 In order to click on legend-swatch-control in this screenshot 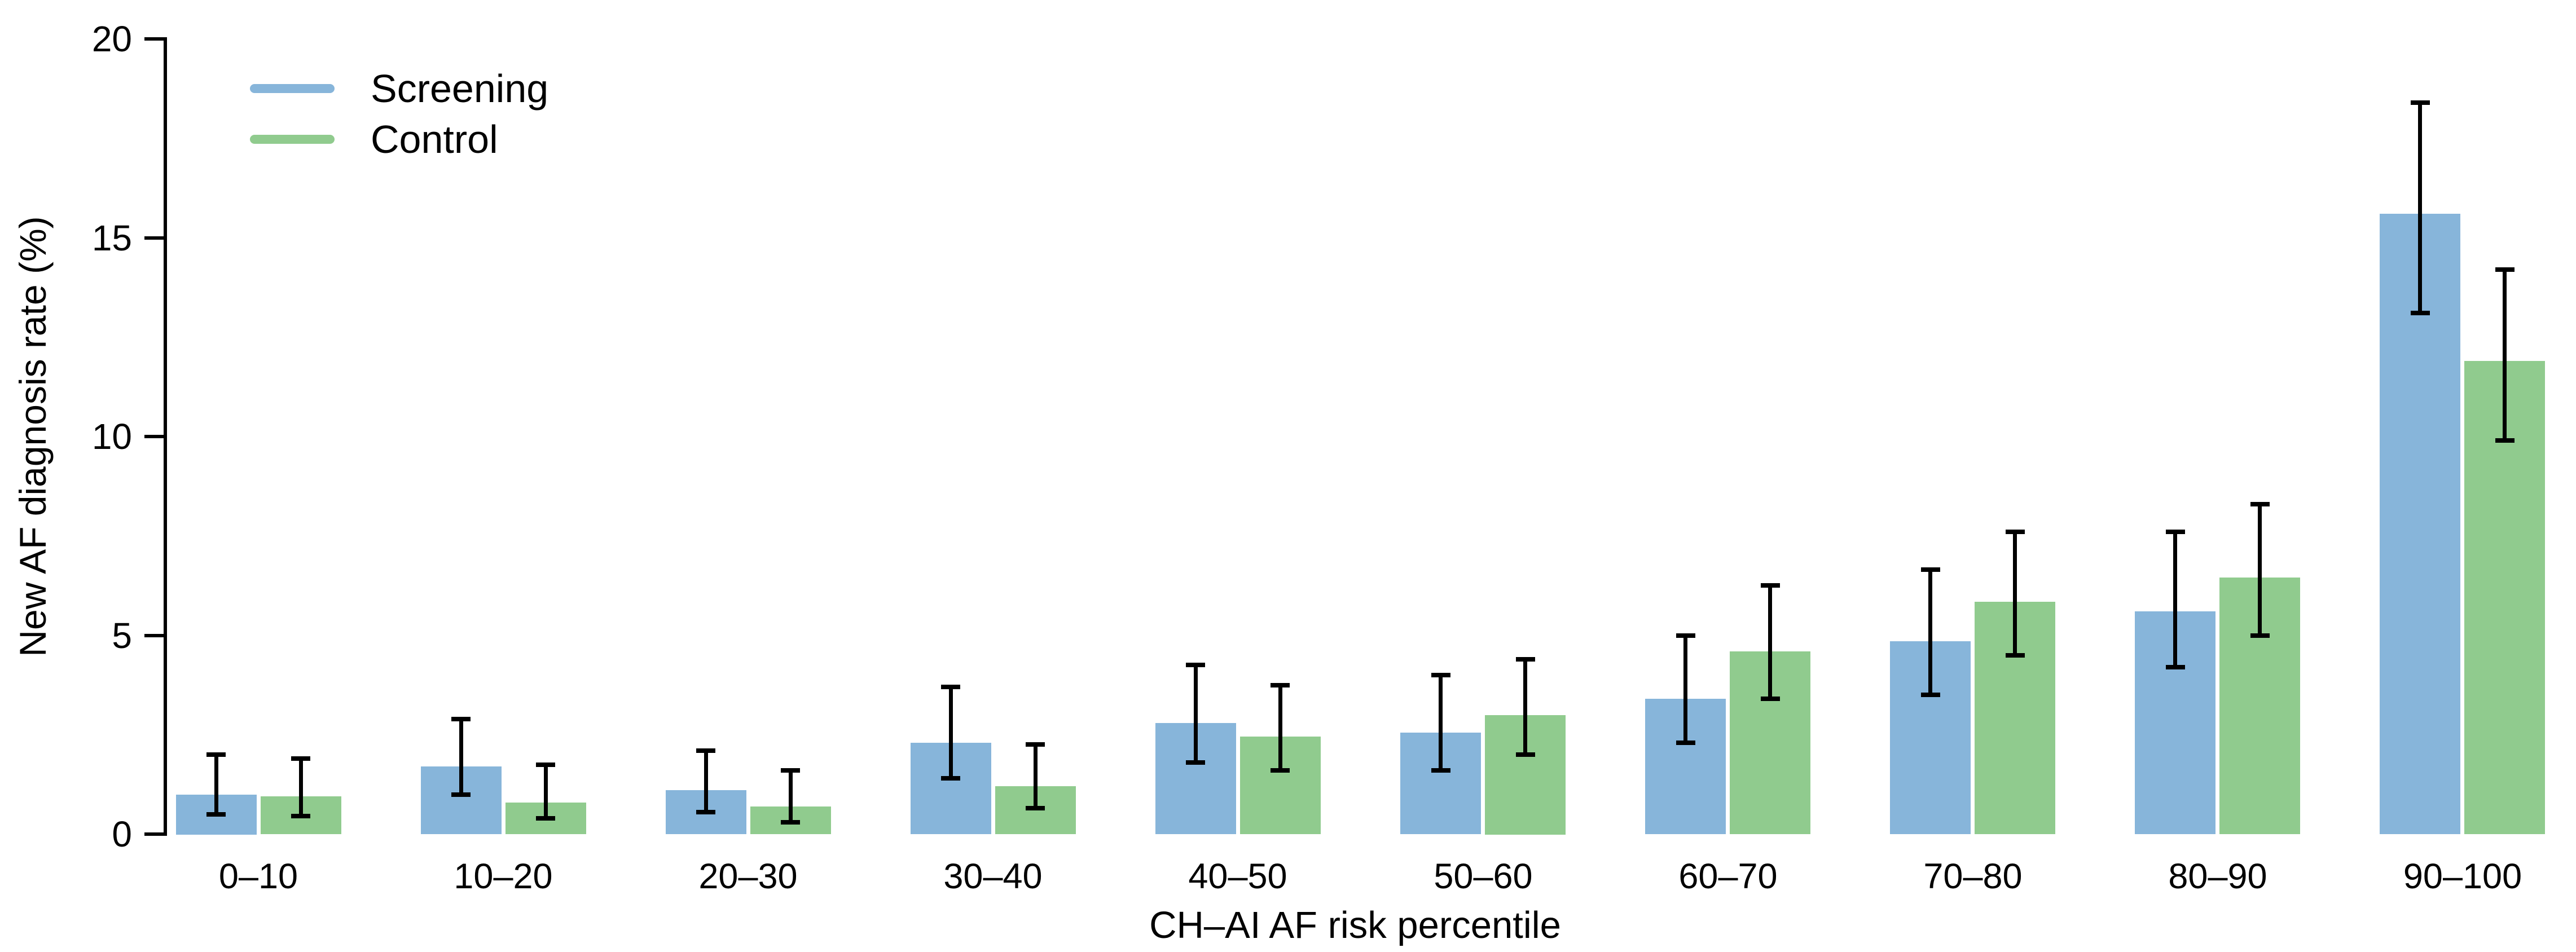, I will do `click(292, 139)`.